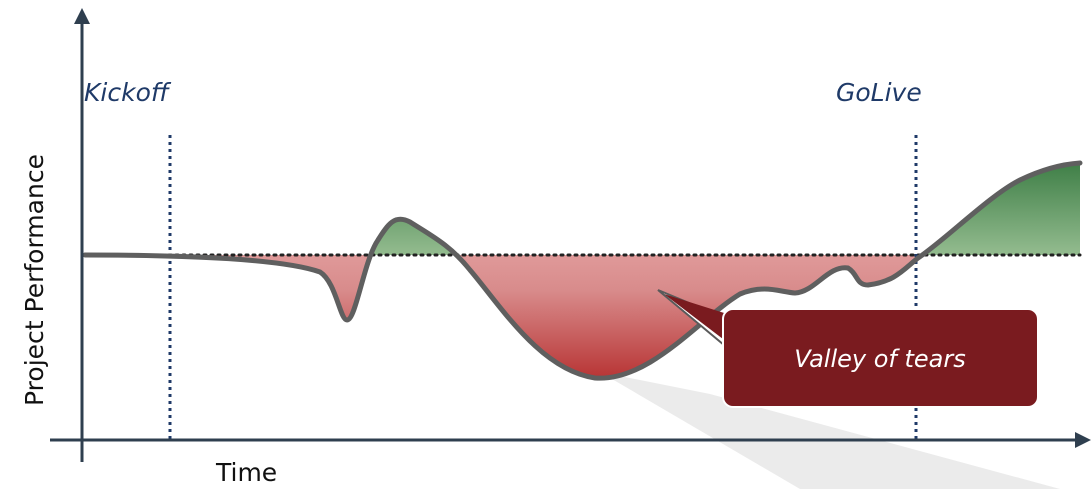 This screenshot has width=1091, height=489. I want to click on kickoff-label: Kickoff, so click(128, 92).